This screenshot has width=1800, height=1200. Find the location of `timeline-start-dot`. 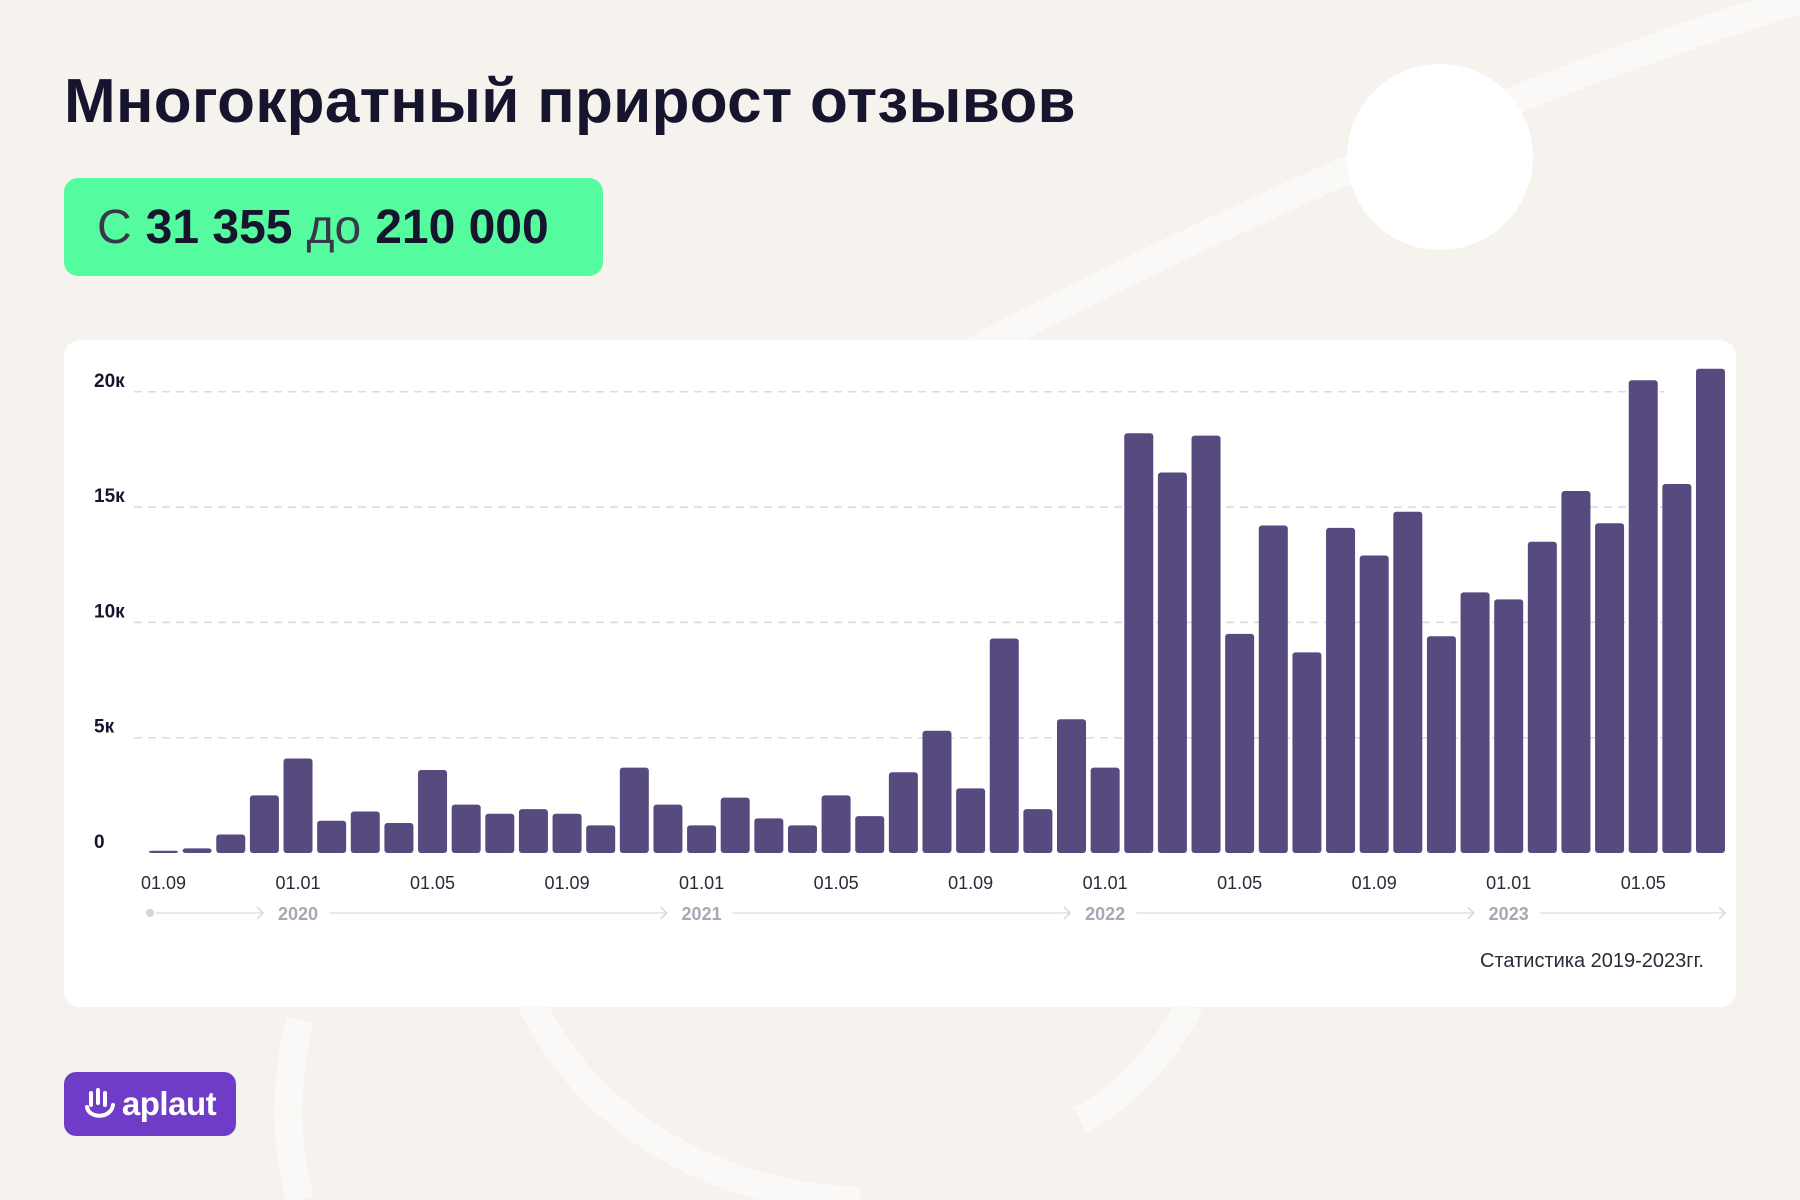

timeline-start-dot is located at coordinates (150, 913).